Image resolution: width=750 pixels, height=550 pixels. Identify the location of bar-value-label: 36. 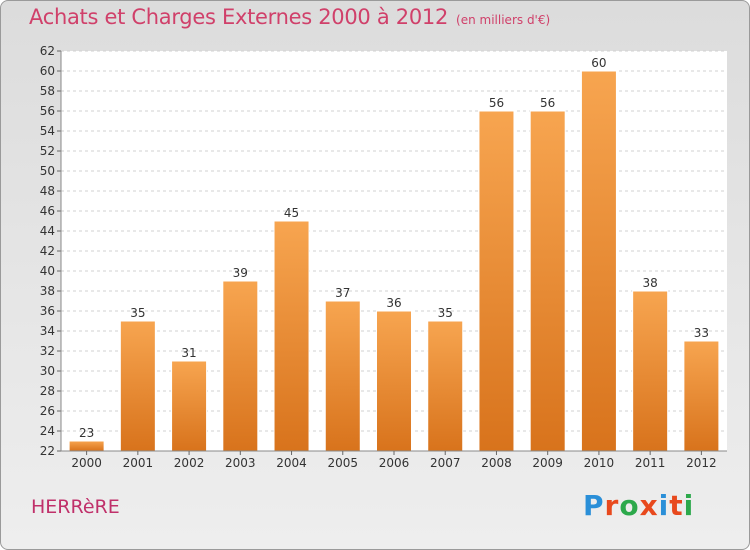
(393, 303).